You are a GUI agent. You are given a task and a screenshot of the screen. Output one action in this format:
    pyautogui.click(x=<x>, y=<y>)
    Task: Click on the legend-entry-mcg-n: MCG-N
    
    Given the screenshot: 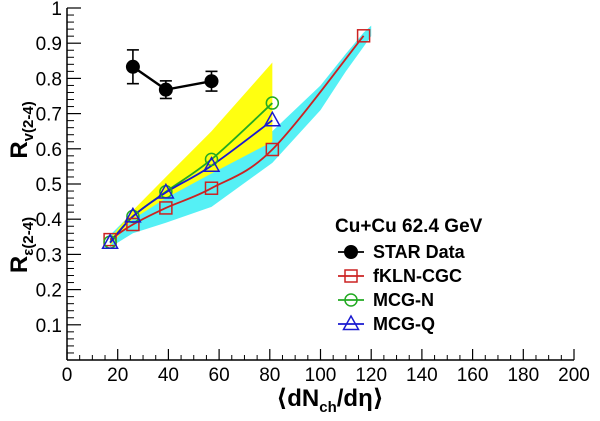 What is the action you would take?
    pyautogui.click(x=386, y=300)
    